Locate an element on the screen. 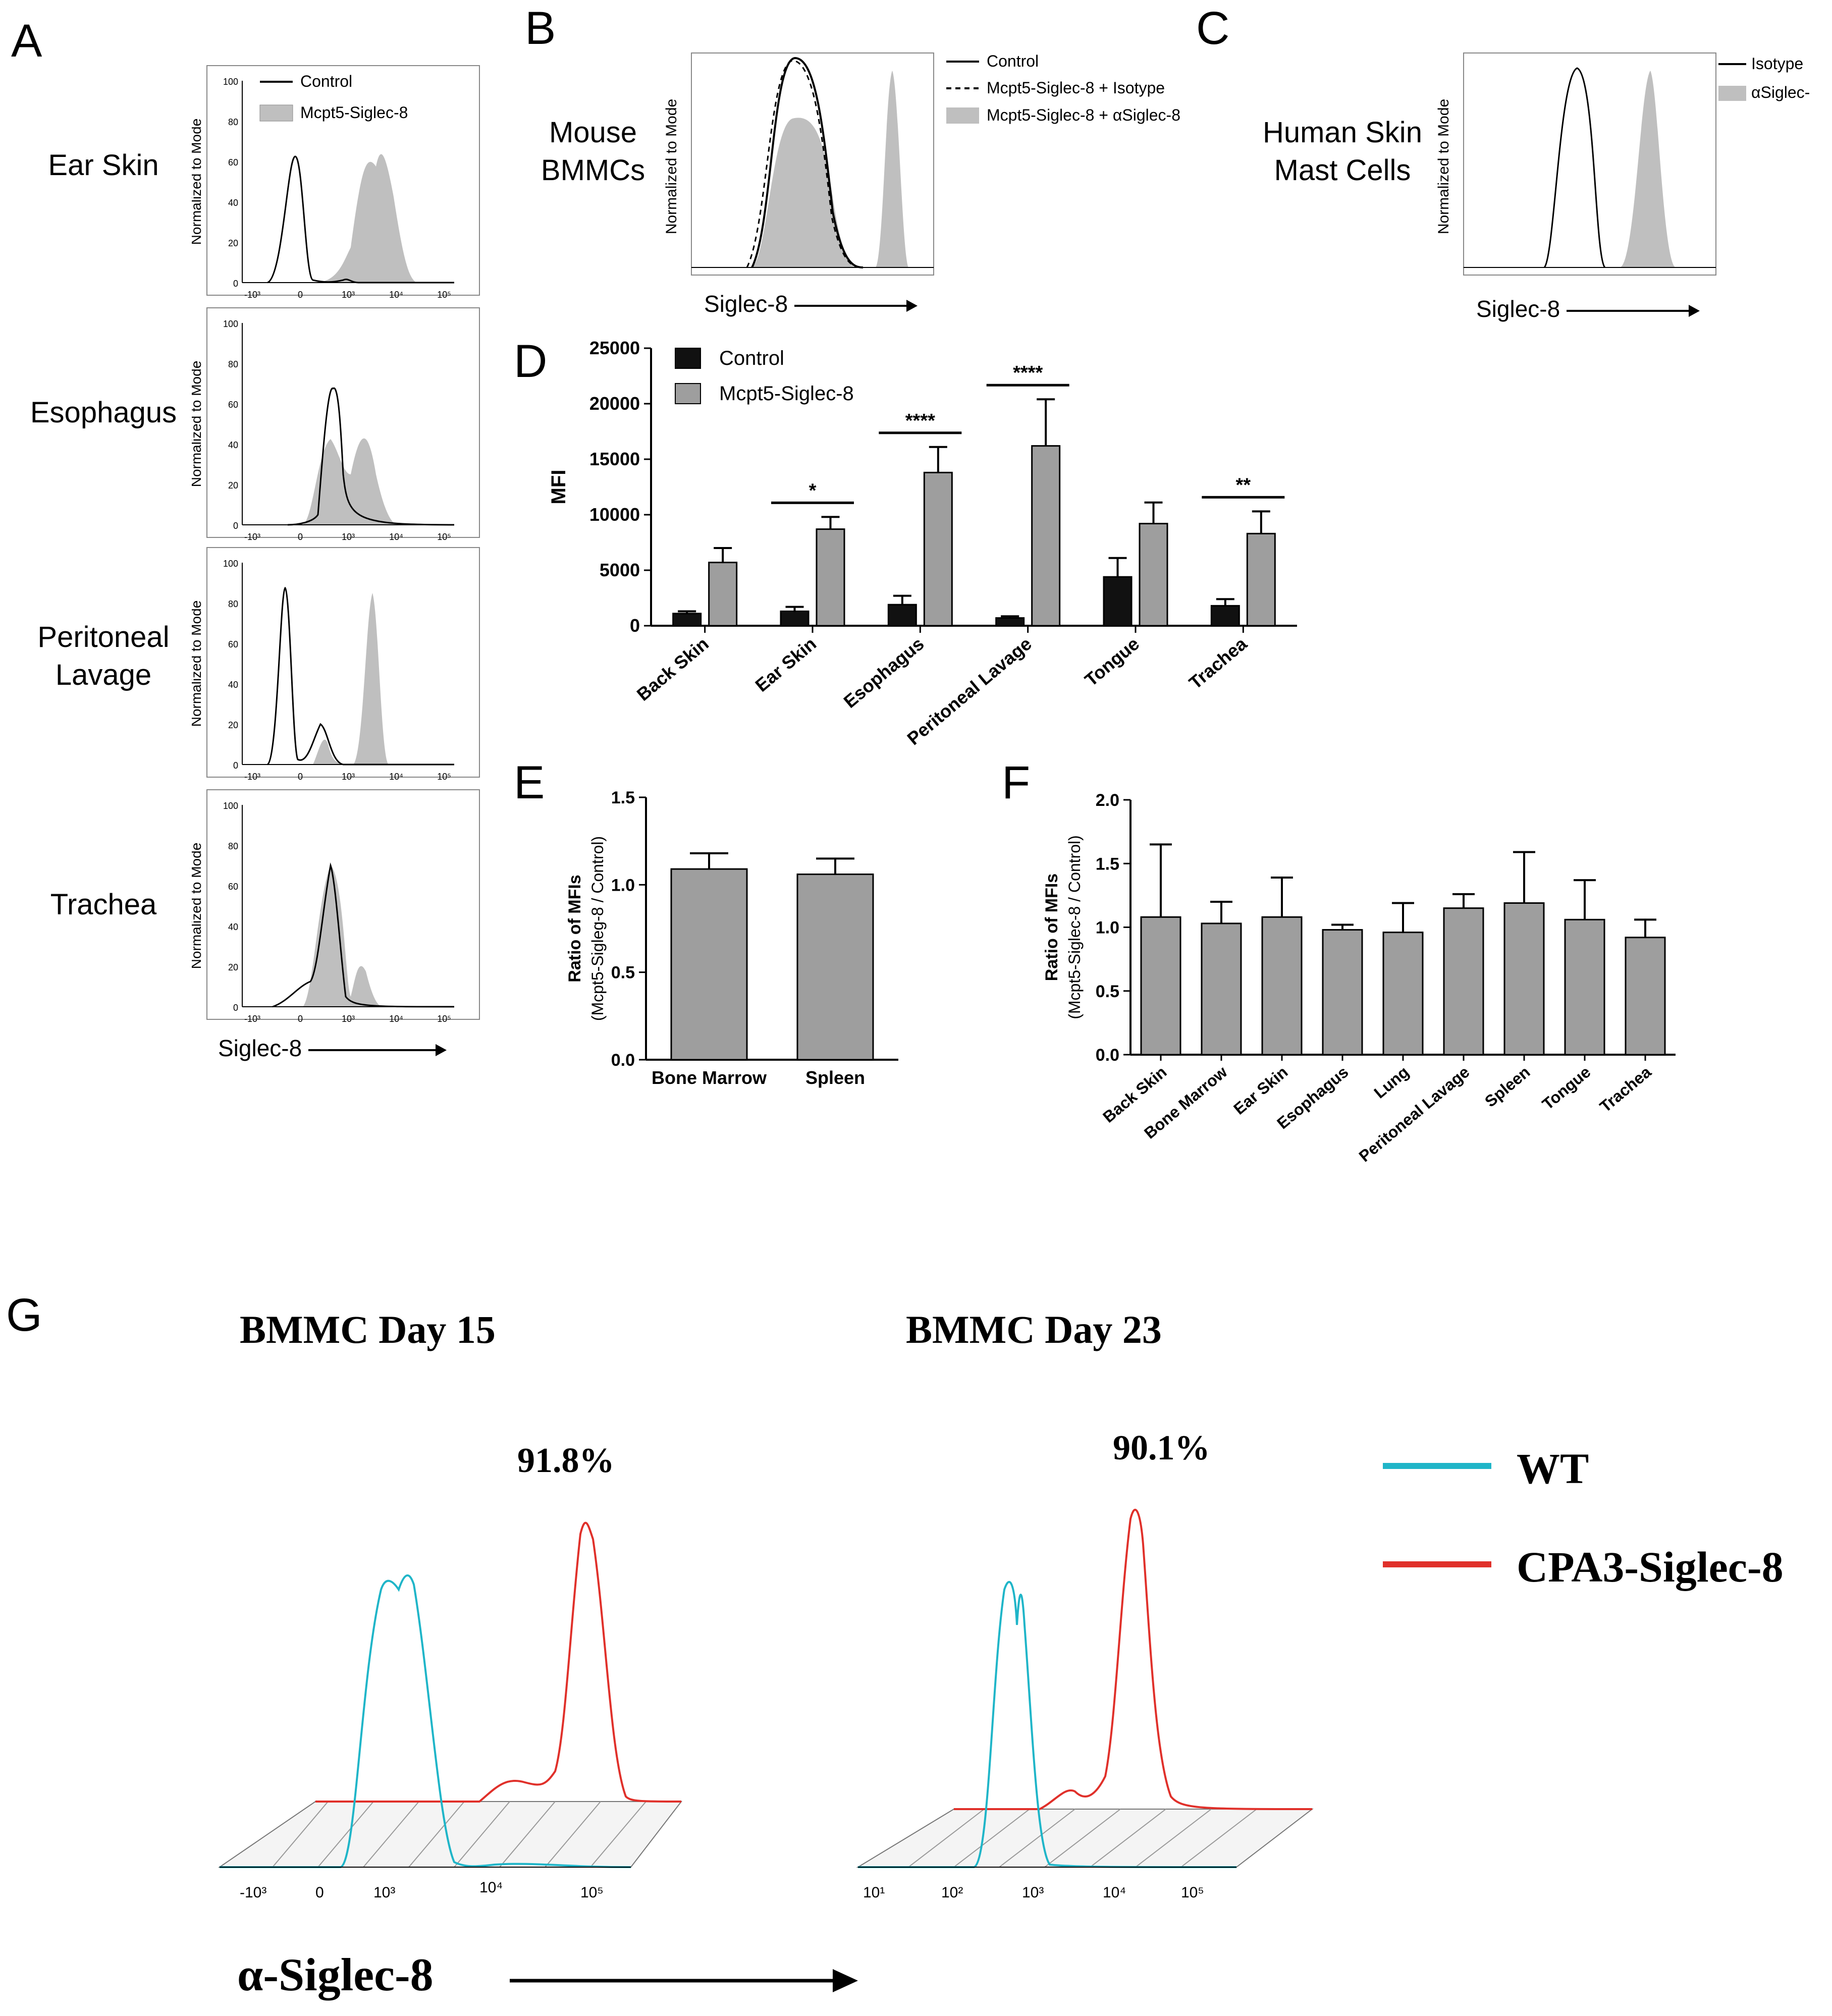 This screenshot has height=2016, width=1832. tick-label: 100 is located at coordinates (230, 564).